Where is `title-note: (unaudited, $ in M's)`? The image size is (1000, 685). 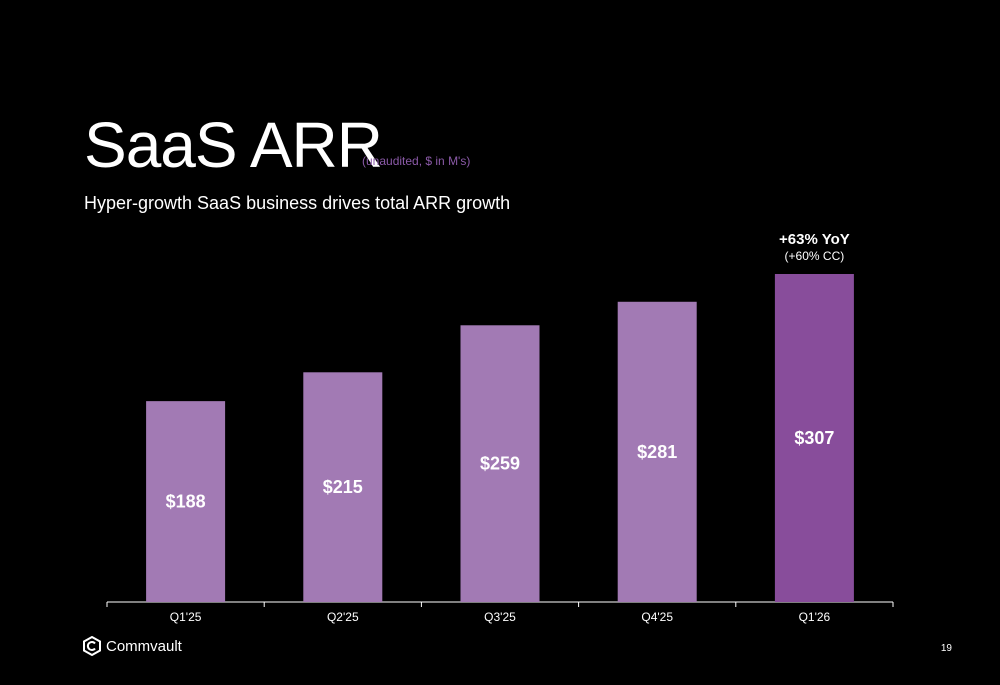 title-note: (unaudited, $ in M's) is located at coordinates (416, 161).